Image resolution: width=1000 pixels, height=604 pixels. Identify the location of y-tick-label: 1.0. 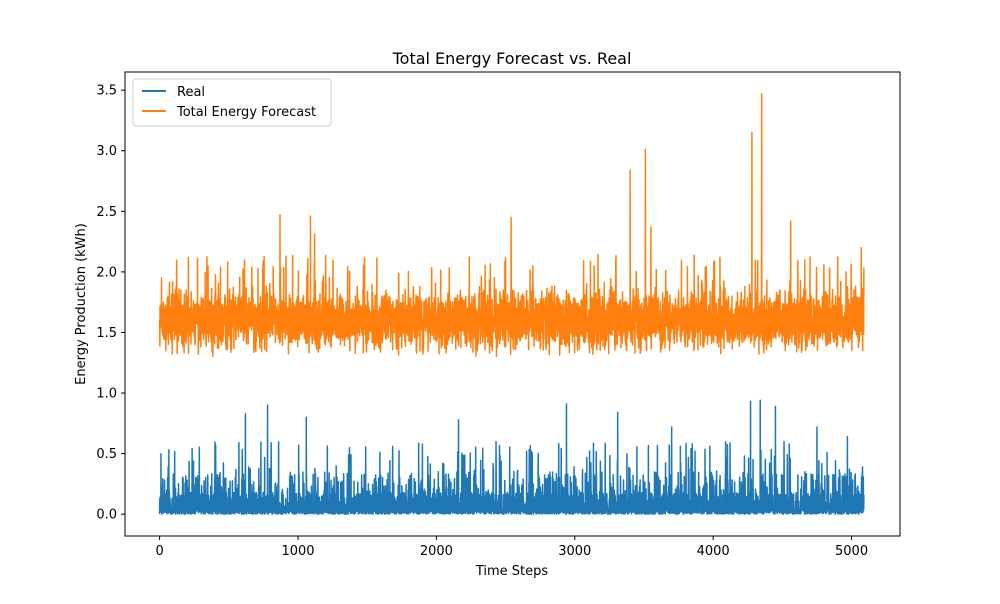
(106, 394).